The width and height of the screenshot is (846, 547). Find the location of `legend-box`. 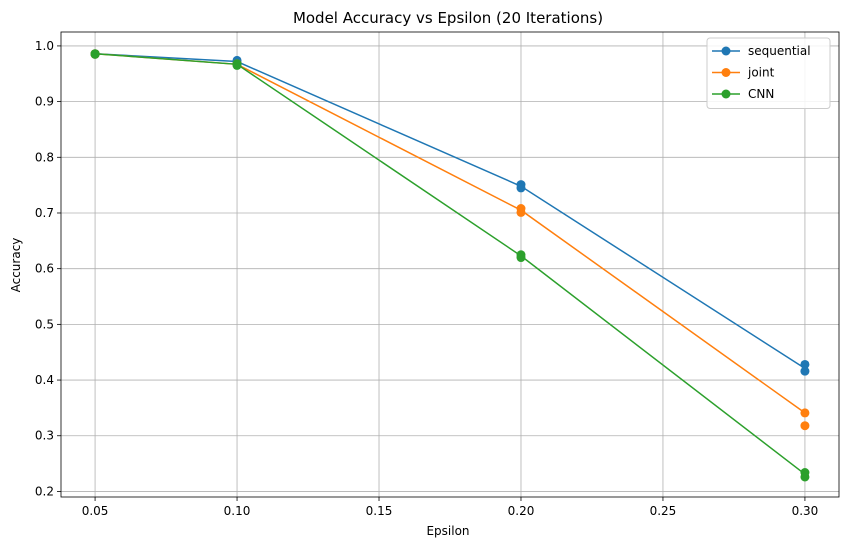

legend-box is located at coordinates (768, 73).